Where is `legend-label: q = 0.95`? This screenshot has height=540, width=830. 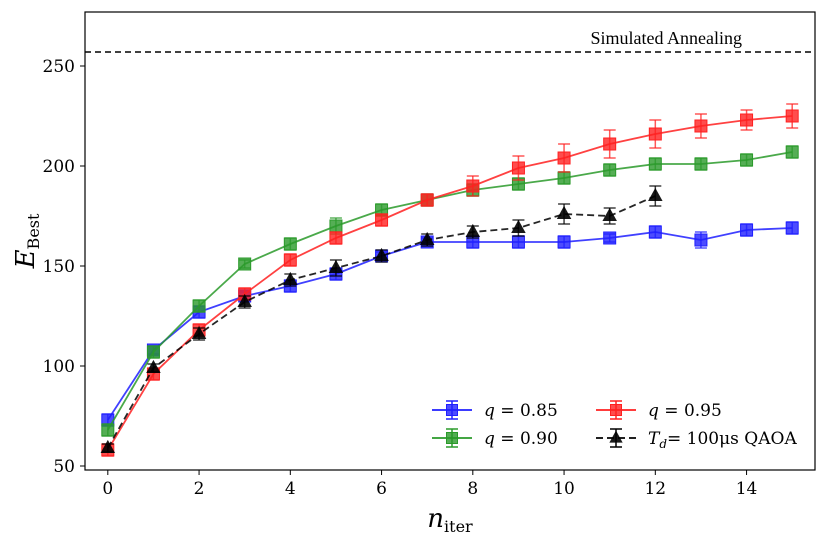 legend-label: q = 0.95 is located at coordinates (685, 411).